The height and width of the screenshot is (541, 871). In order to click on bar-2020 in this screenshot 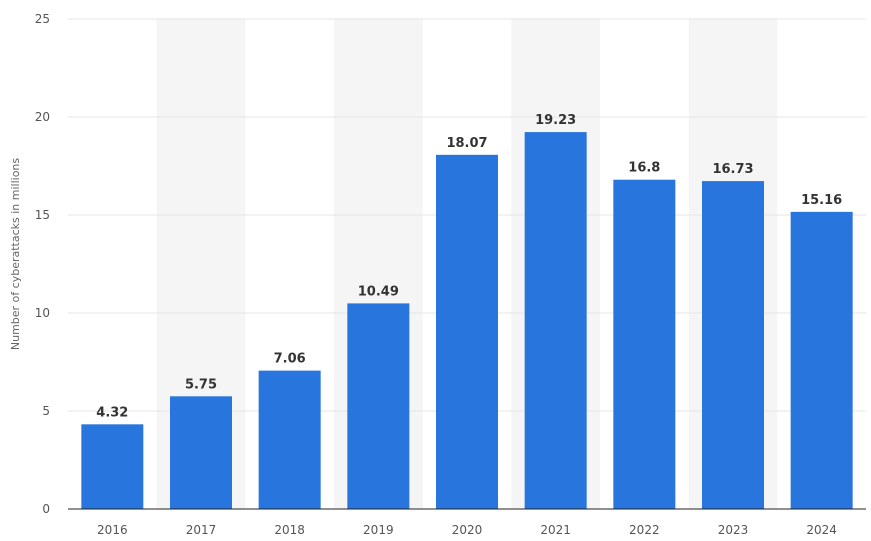, I will do `click(467, 331)`.